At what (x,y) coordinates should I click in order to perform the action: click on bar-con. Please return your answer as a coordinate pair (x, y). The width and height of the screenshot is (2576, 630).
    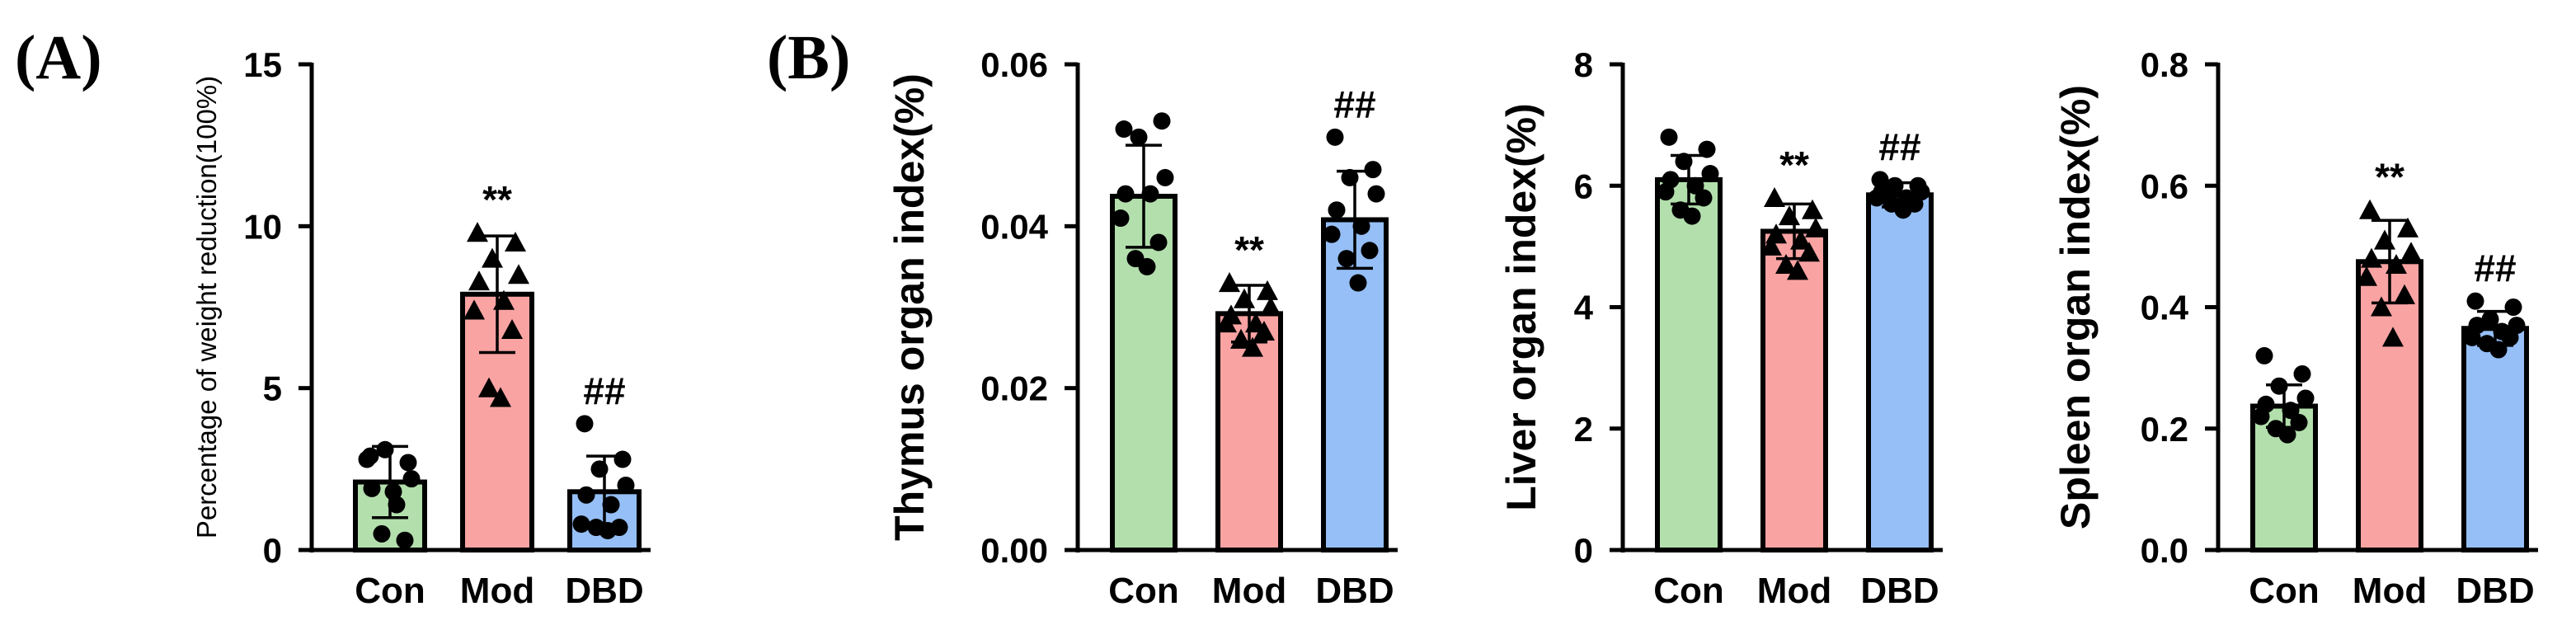
    Looking at the image, I should click on (1144, 373).